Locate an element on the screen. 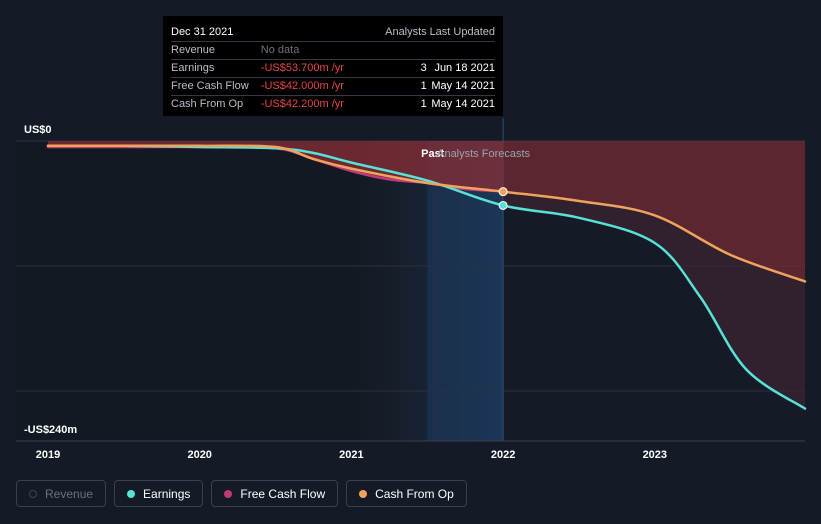 The image size is (821, 524). legend-cash-from-op-dot is located at coordinates (363, 493).